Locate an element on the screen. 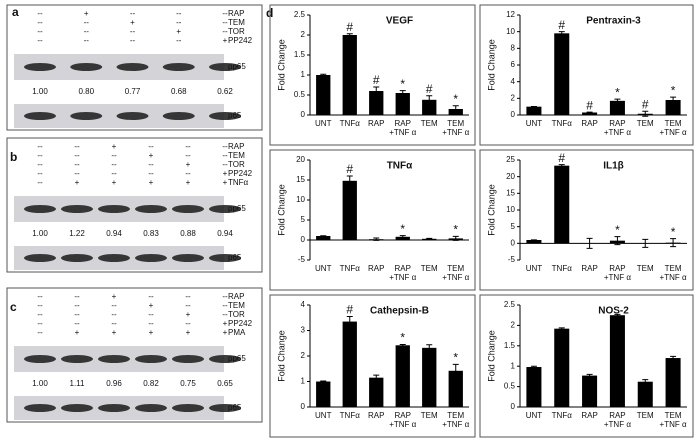  chart-title: VEGF is located at coordinates (399, 21).